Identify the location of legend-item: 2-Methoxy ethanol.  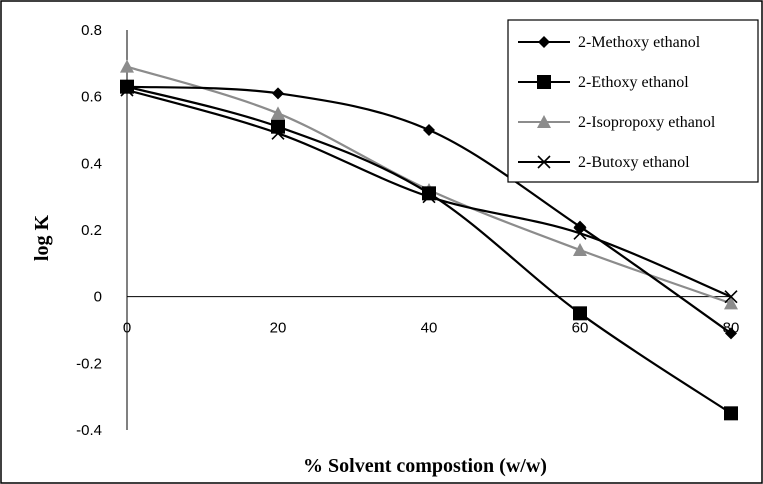
(609, 42).